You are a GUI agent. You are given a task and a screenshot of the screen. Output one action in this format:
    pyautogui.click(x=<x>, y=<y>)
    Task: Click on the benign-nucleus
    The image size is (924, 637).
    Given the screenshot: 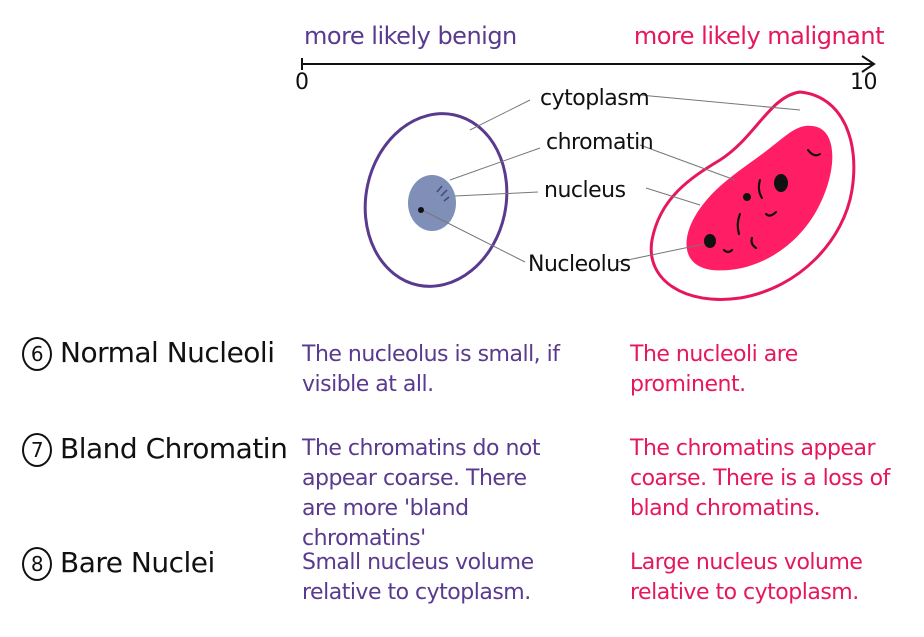 What is the action you would take?
    pyautogui.click(x=432, y=203)
    